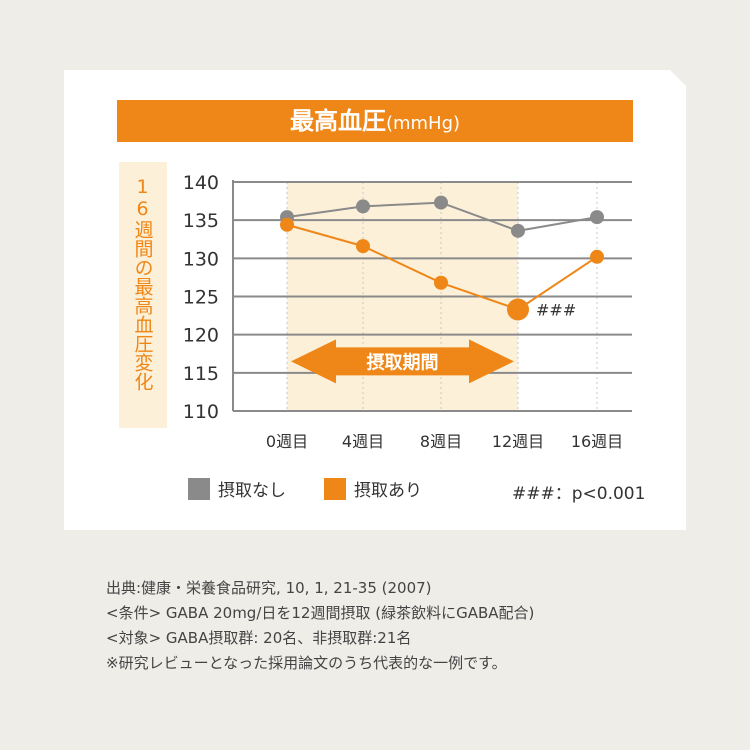 Image resolution: width=750 pixels, height=750 pixels. Describe the element at coordinates (337, 121) in the screenshot. I see `title-main: 最高血圧` at that location.